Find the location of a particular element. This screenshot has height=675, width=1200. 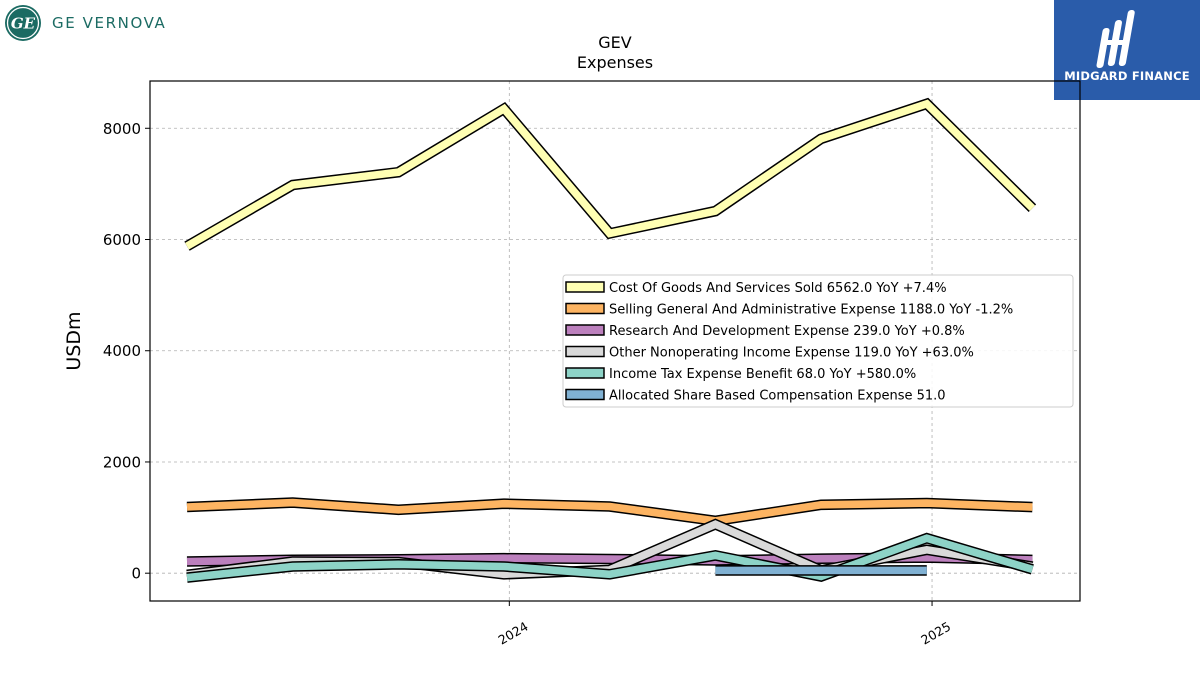

ge-monogram-icon: GE is located at coordinates (23, 23).